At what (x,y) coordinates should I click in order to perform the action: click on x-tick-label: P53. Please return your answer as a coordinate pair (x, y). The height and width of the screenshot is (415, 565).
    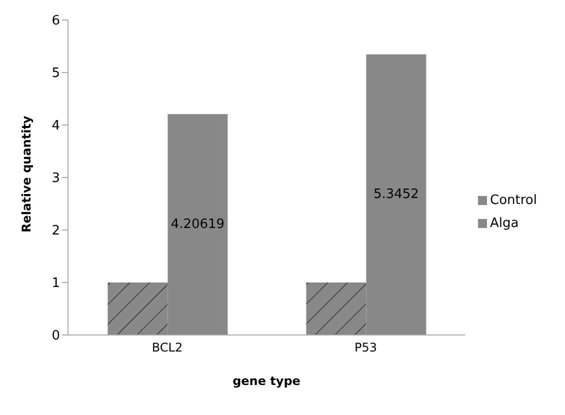
    Looking at the image, I should click on (366, 347).